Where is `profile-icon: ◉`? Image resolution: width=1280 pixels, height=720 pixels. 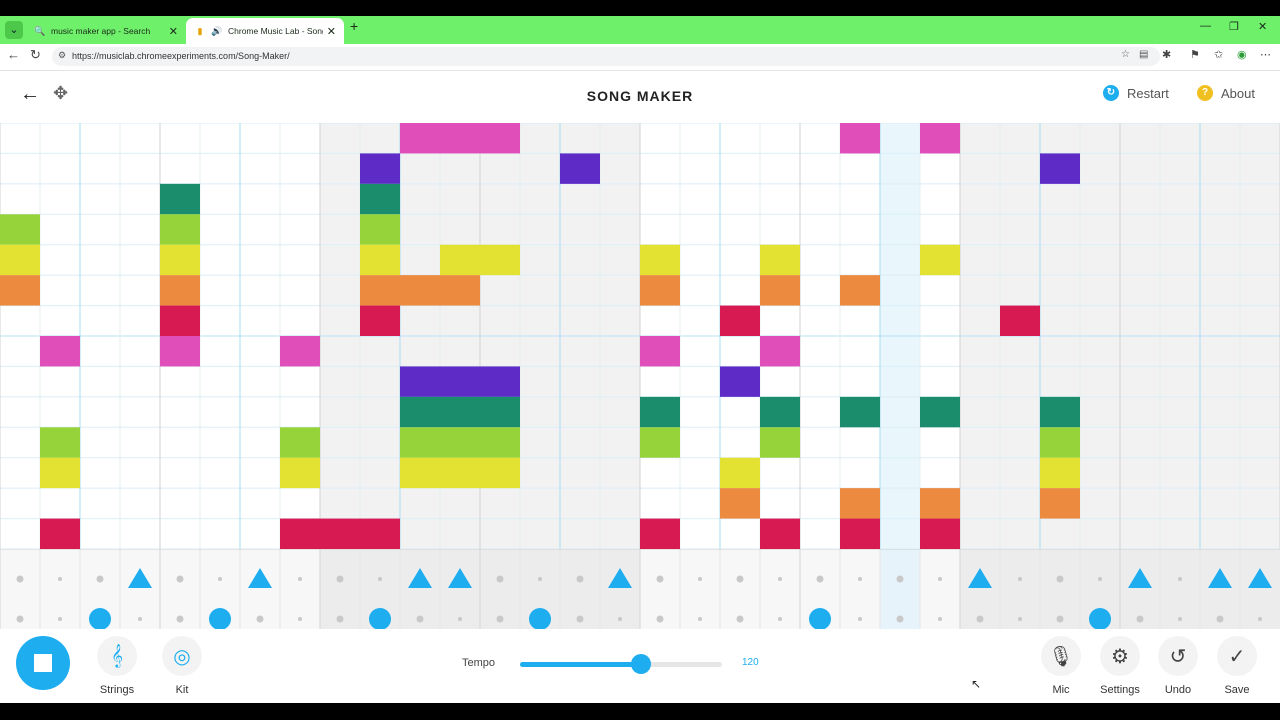
profile-icon: ◉ is located at coordinates (1242, 55).